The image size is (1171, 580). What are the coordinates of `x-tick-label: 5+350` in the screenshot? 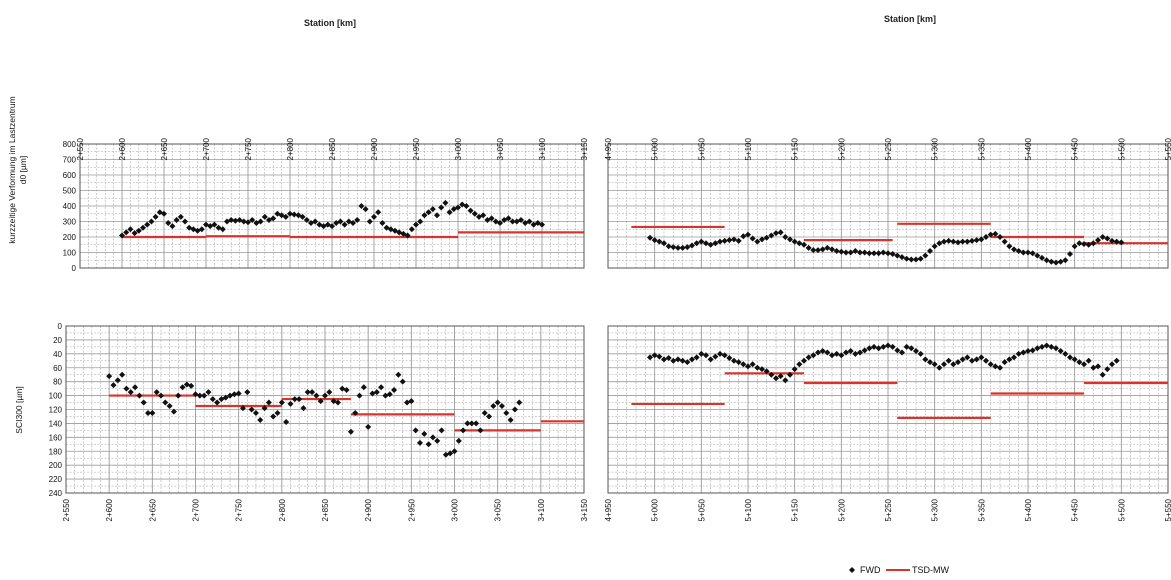 It's located at (981, 509).